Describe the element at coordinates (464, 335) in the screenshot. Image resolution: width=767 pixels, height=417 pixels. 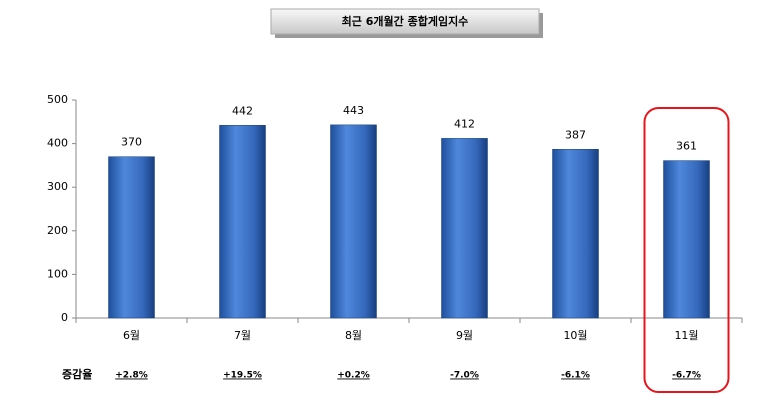
I see `x-tick-label: 9월` at that location.